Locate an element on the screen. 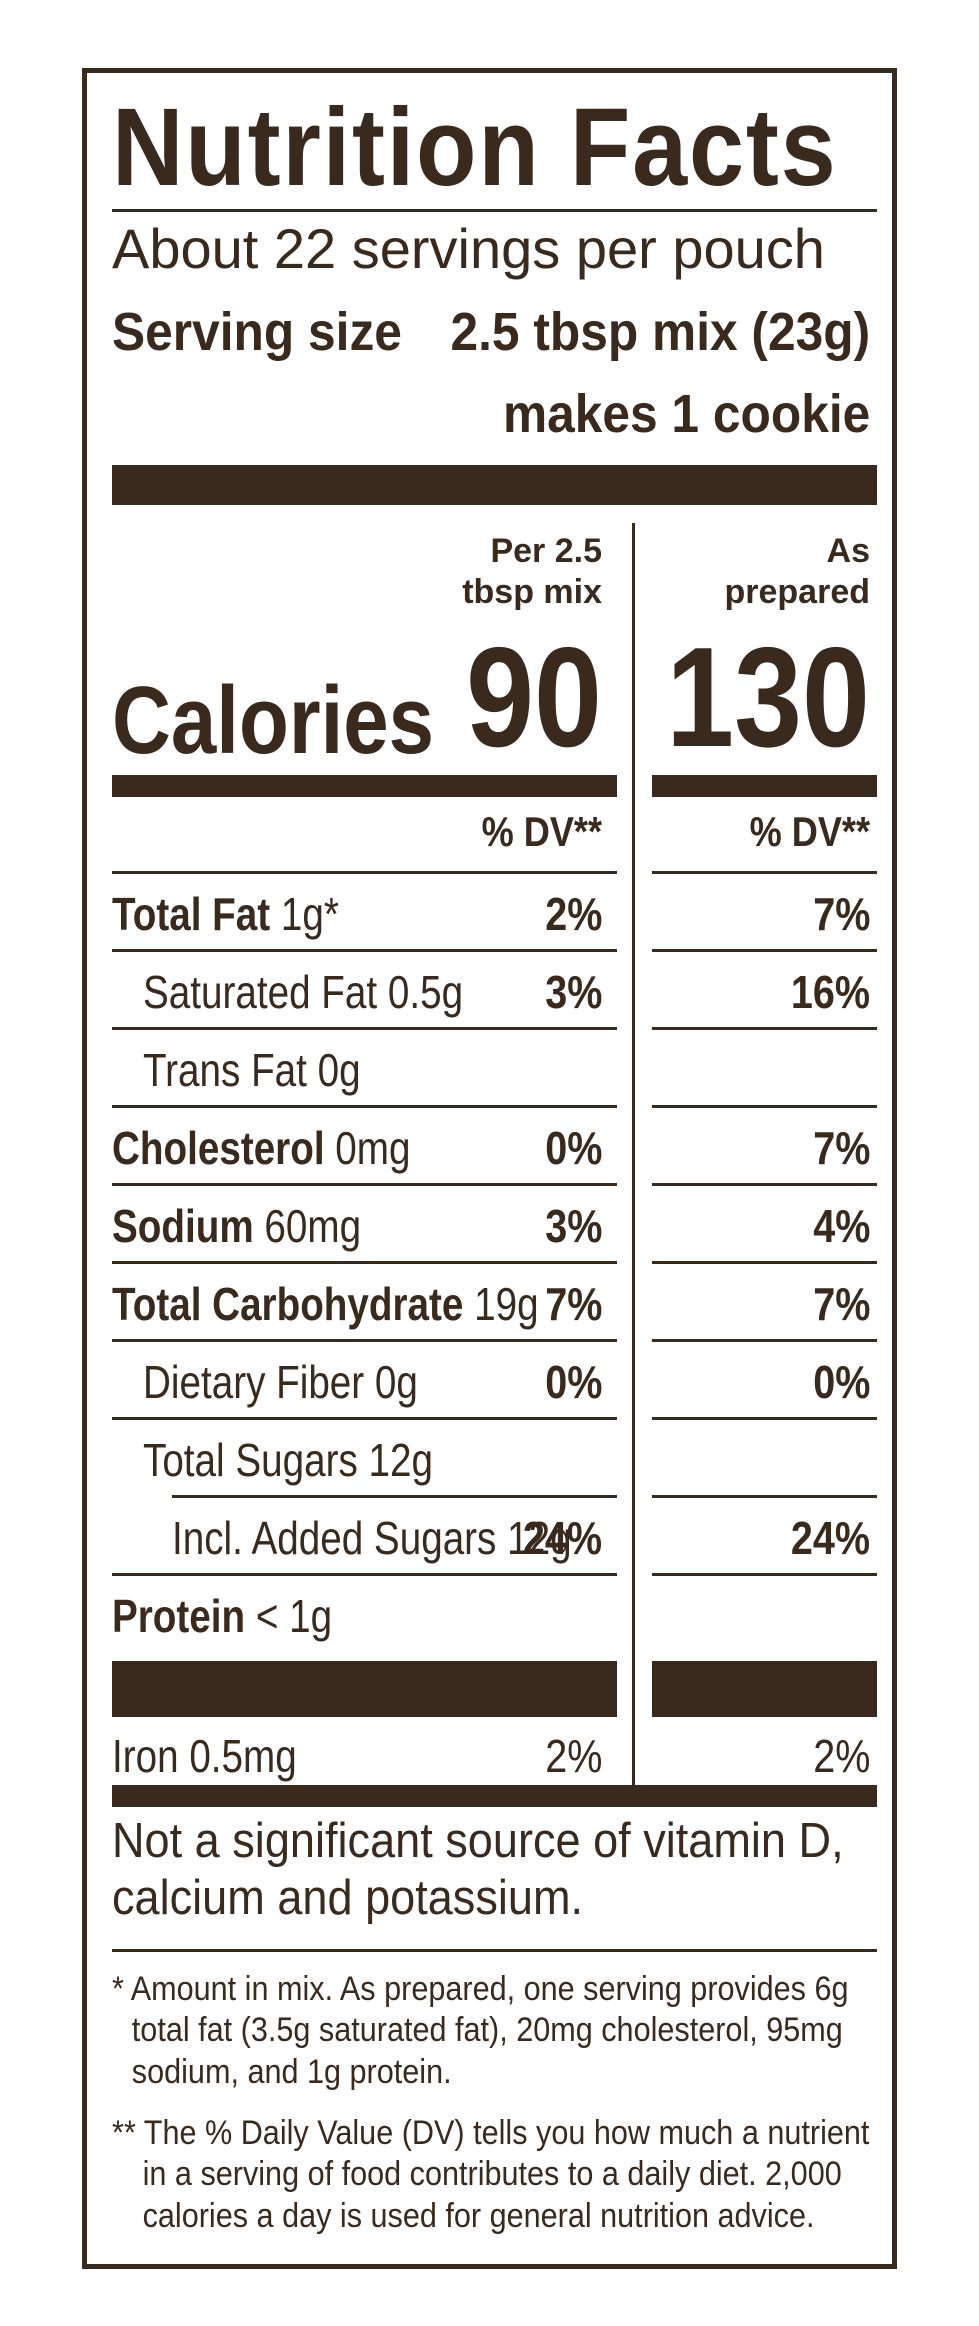 The width and height of the screenshot is (979, 2326). nutrient-cholesterol: Cholesterol 0mg is located at coordinates (261, 1148).